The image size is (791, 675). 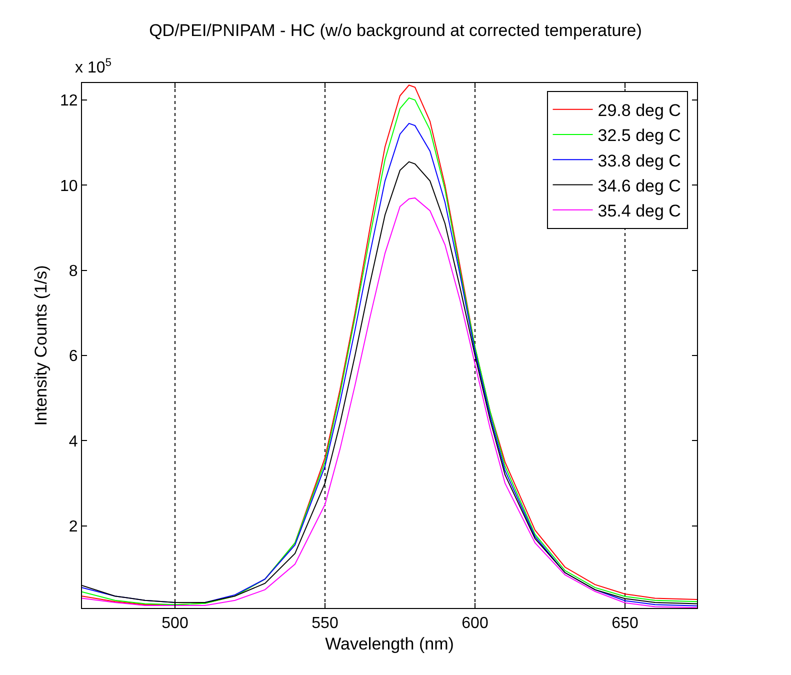 I want to click on y-tick-label: 12, so click(x=69, y=101).